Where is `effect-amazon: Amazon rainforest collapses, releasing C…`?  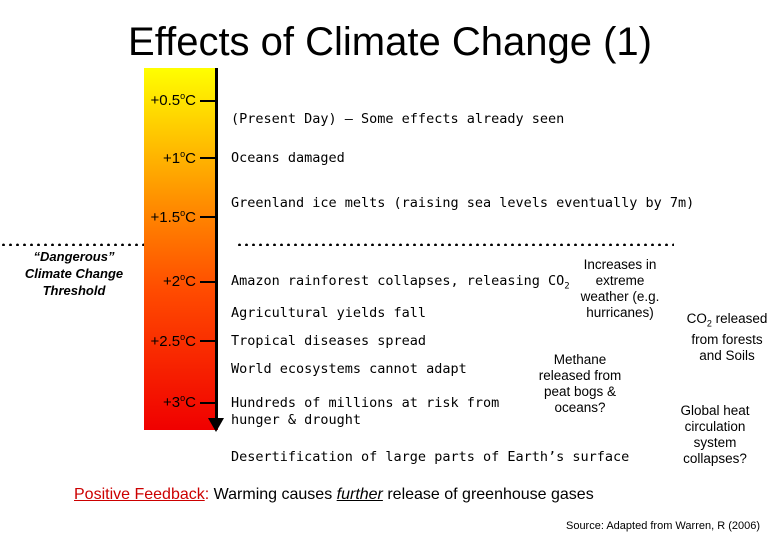
effect-amazon: Amazon rainforest collapses, releasing C… is located at coordinates (400, 282).